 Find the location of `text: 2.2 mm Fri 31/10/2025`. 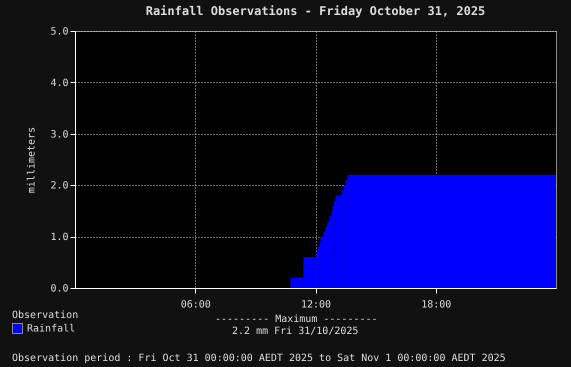

text: 2.2 mm Fri 31/10/2025 is located at coordinates (295, 331).